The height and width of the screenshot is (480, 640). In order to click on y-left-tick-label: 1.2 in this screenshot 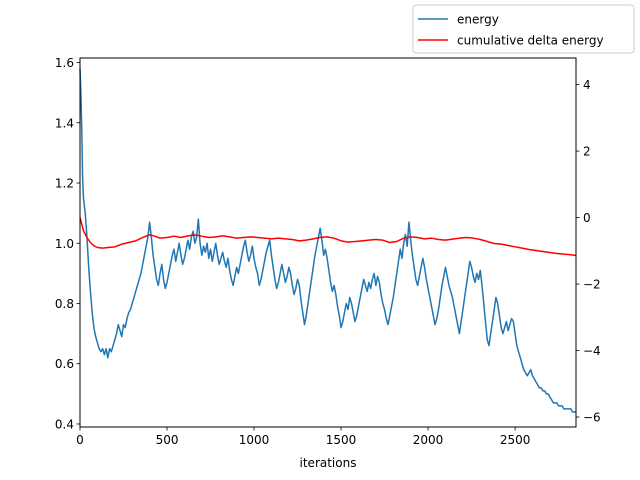, I will do `click(64, 184)`.